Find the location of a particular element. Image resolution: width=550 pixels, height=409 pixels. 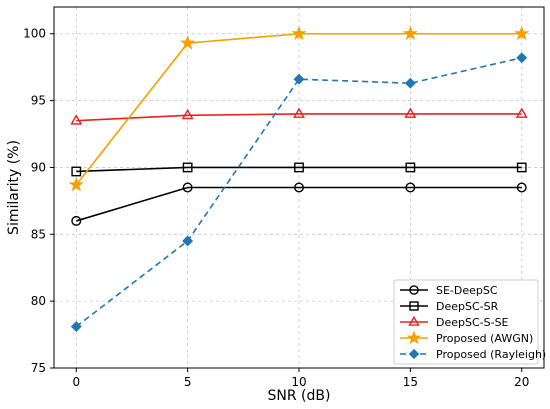

legend-label: SE-DeepSC is located at coordinates (467, 290).